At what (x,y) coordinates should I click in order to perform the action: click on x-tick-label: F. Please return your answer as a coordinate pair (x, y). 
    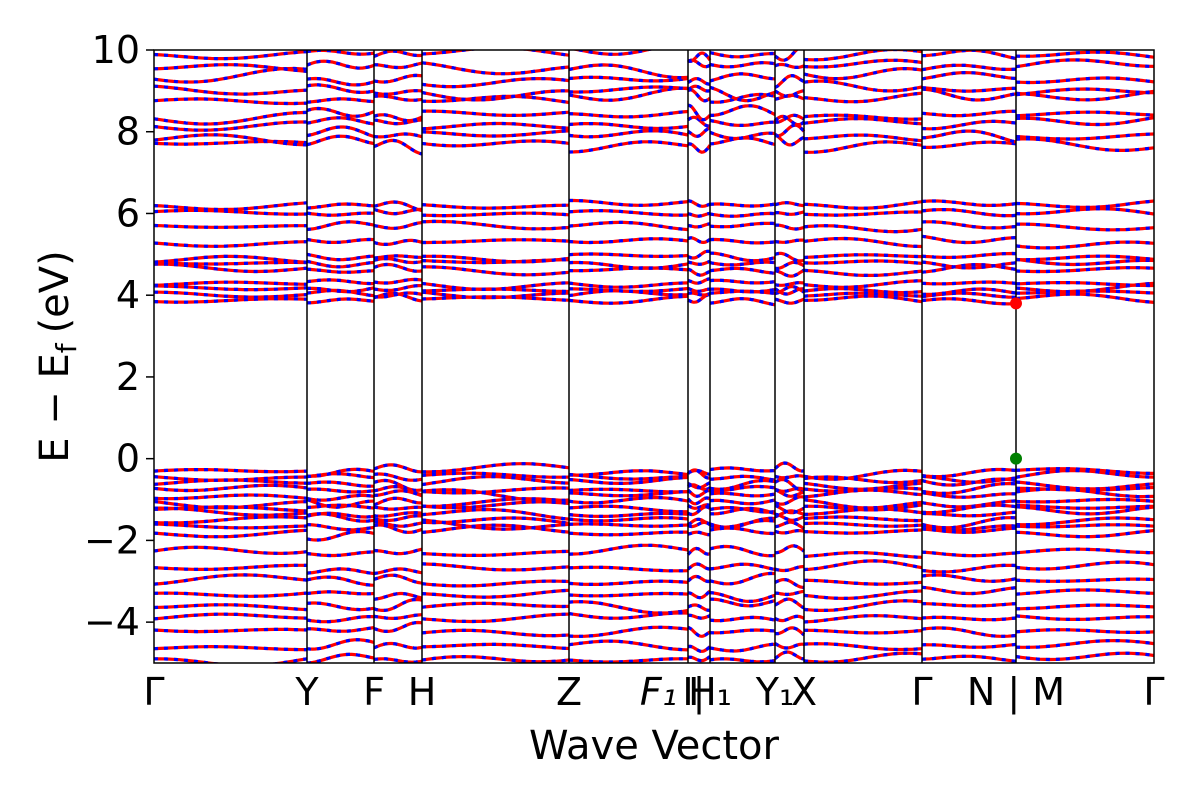
    Looking at the image, I should click on (374, 692).